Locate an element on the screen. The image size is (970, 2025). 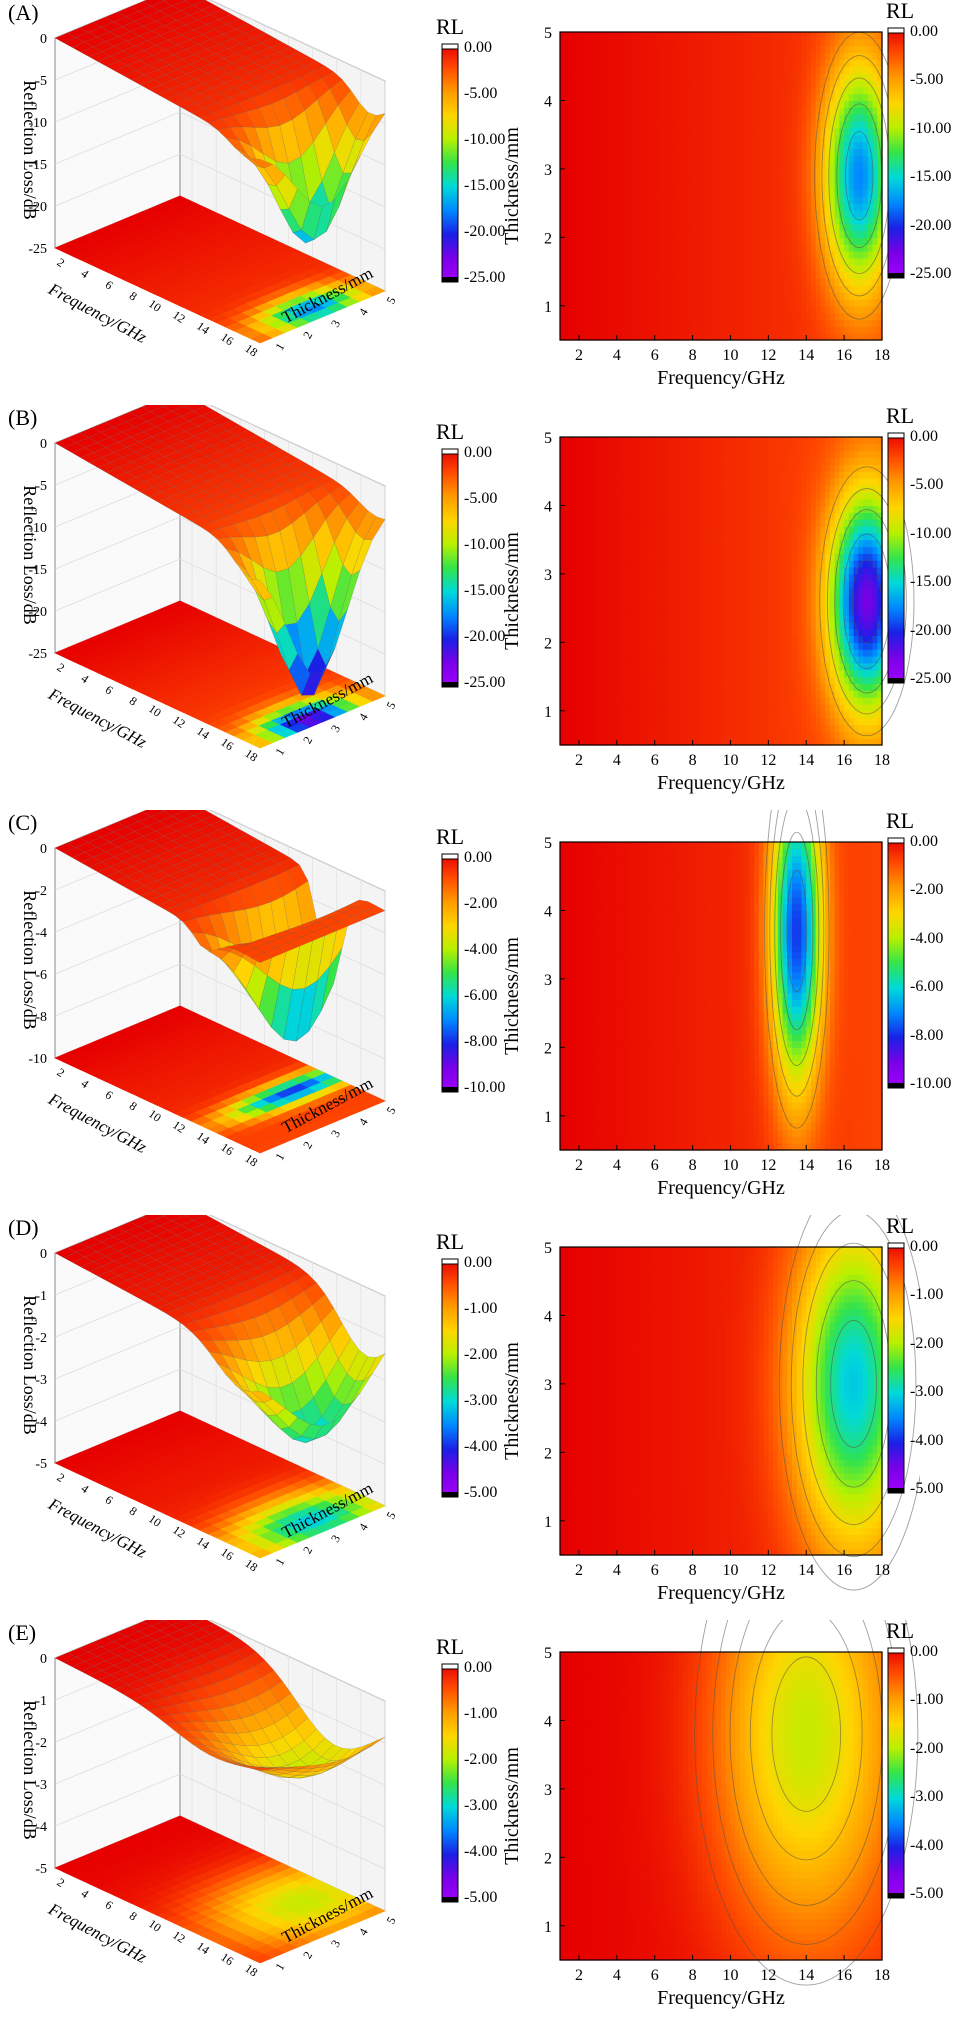
x-tick-label: 18 is located at coordinates (882, 1975).